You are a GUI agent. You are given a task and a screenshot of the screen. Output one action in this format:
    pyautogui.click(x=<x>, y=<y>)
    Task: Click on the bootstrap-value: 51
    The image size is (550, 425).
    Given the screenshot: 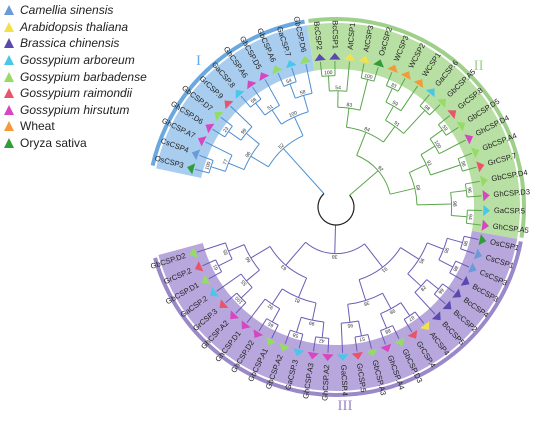 What is the action you would take?
    pyautogui.click(x=271, y=108)
    